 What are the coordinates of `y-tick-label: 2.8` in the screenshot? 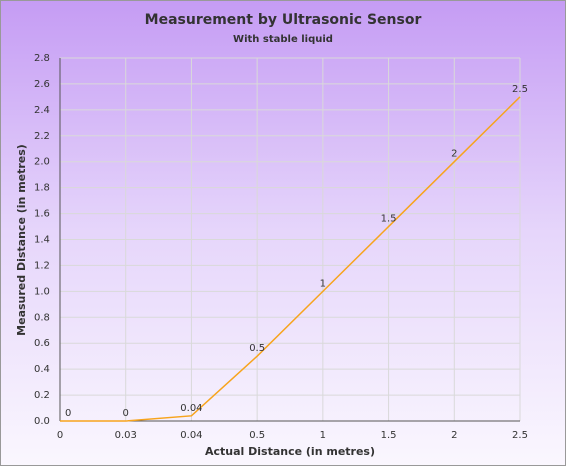 It's located at (42, 58).